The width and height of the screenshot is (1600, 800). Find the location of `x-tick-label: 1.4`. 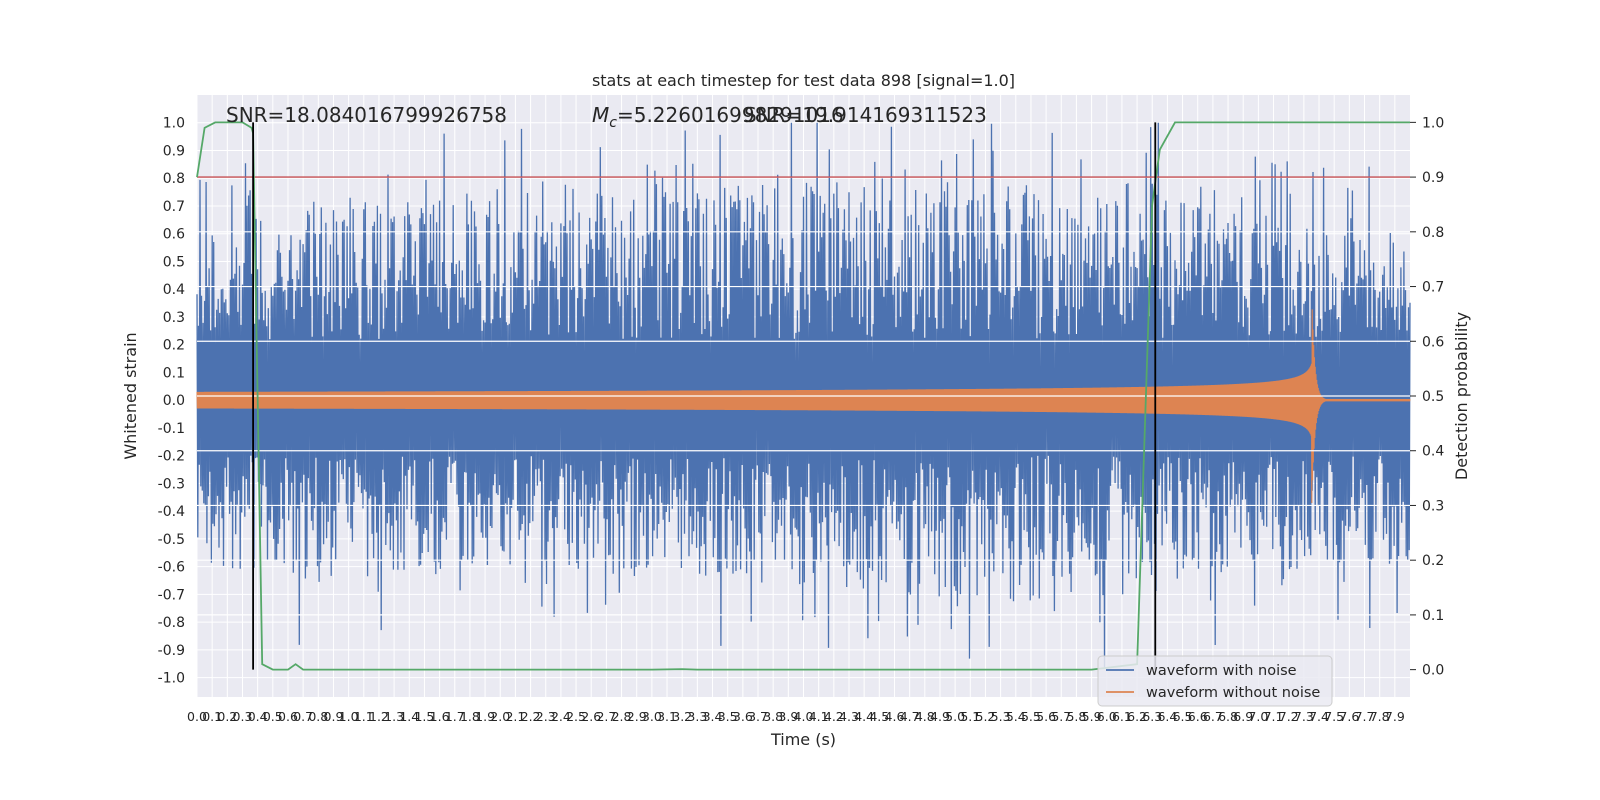

x-tick-label: 1.4 is located at coordinates (409, 716).